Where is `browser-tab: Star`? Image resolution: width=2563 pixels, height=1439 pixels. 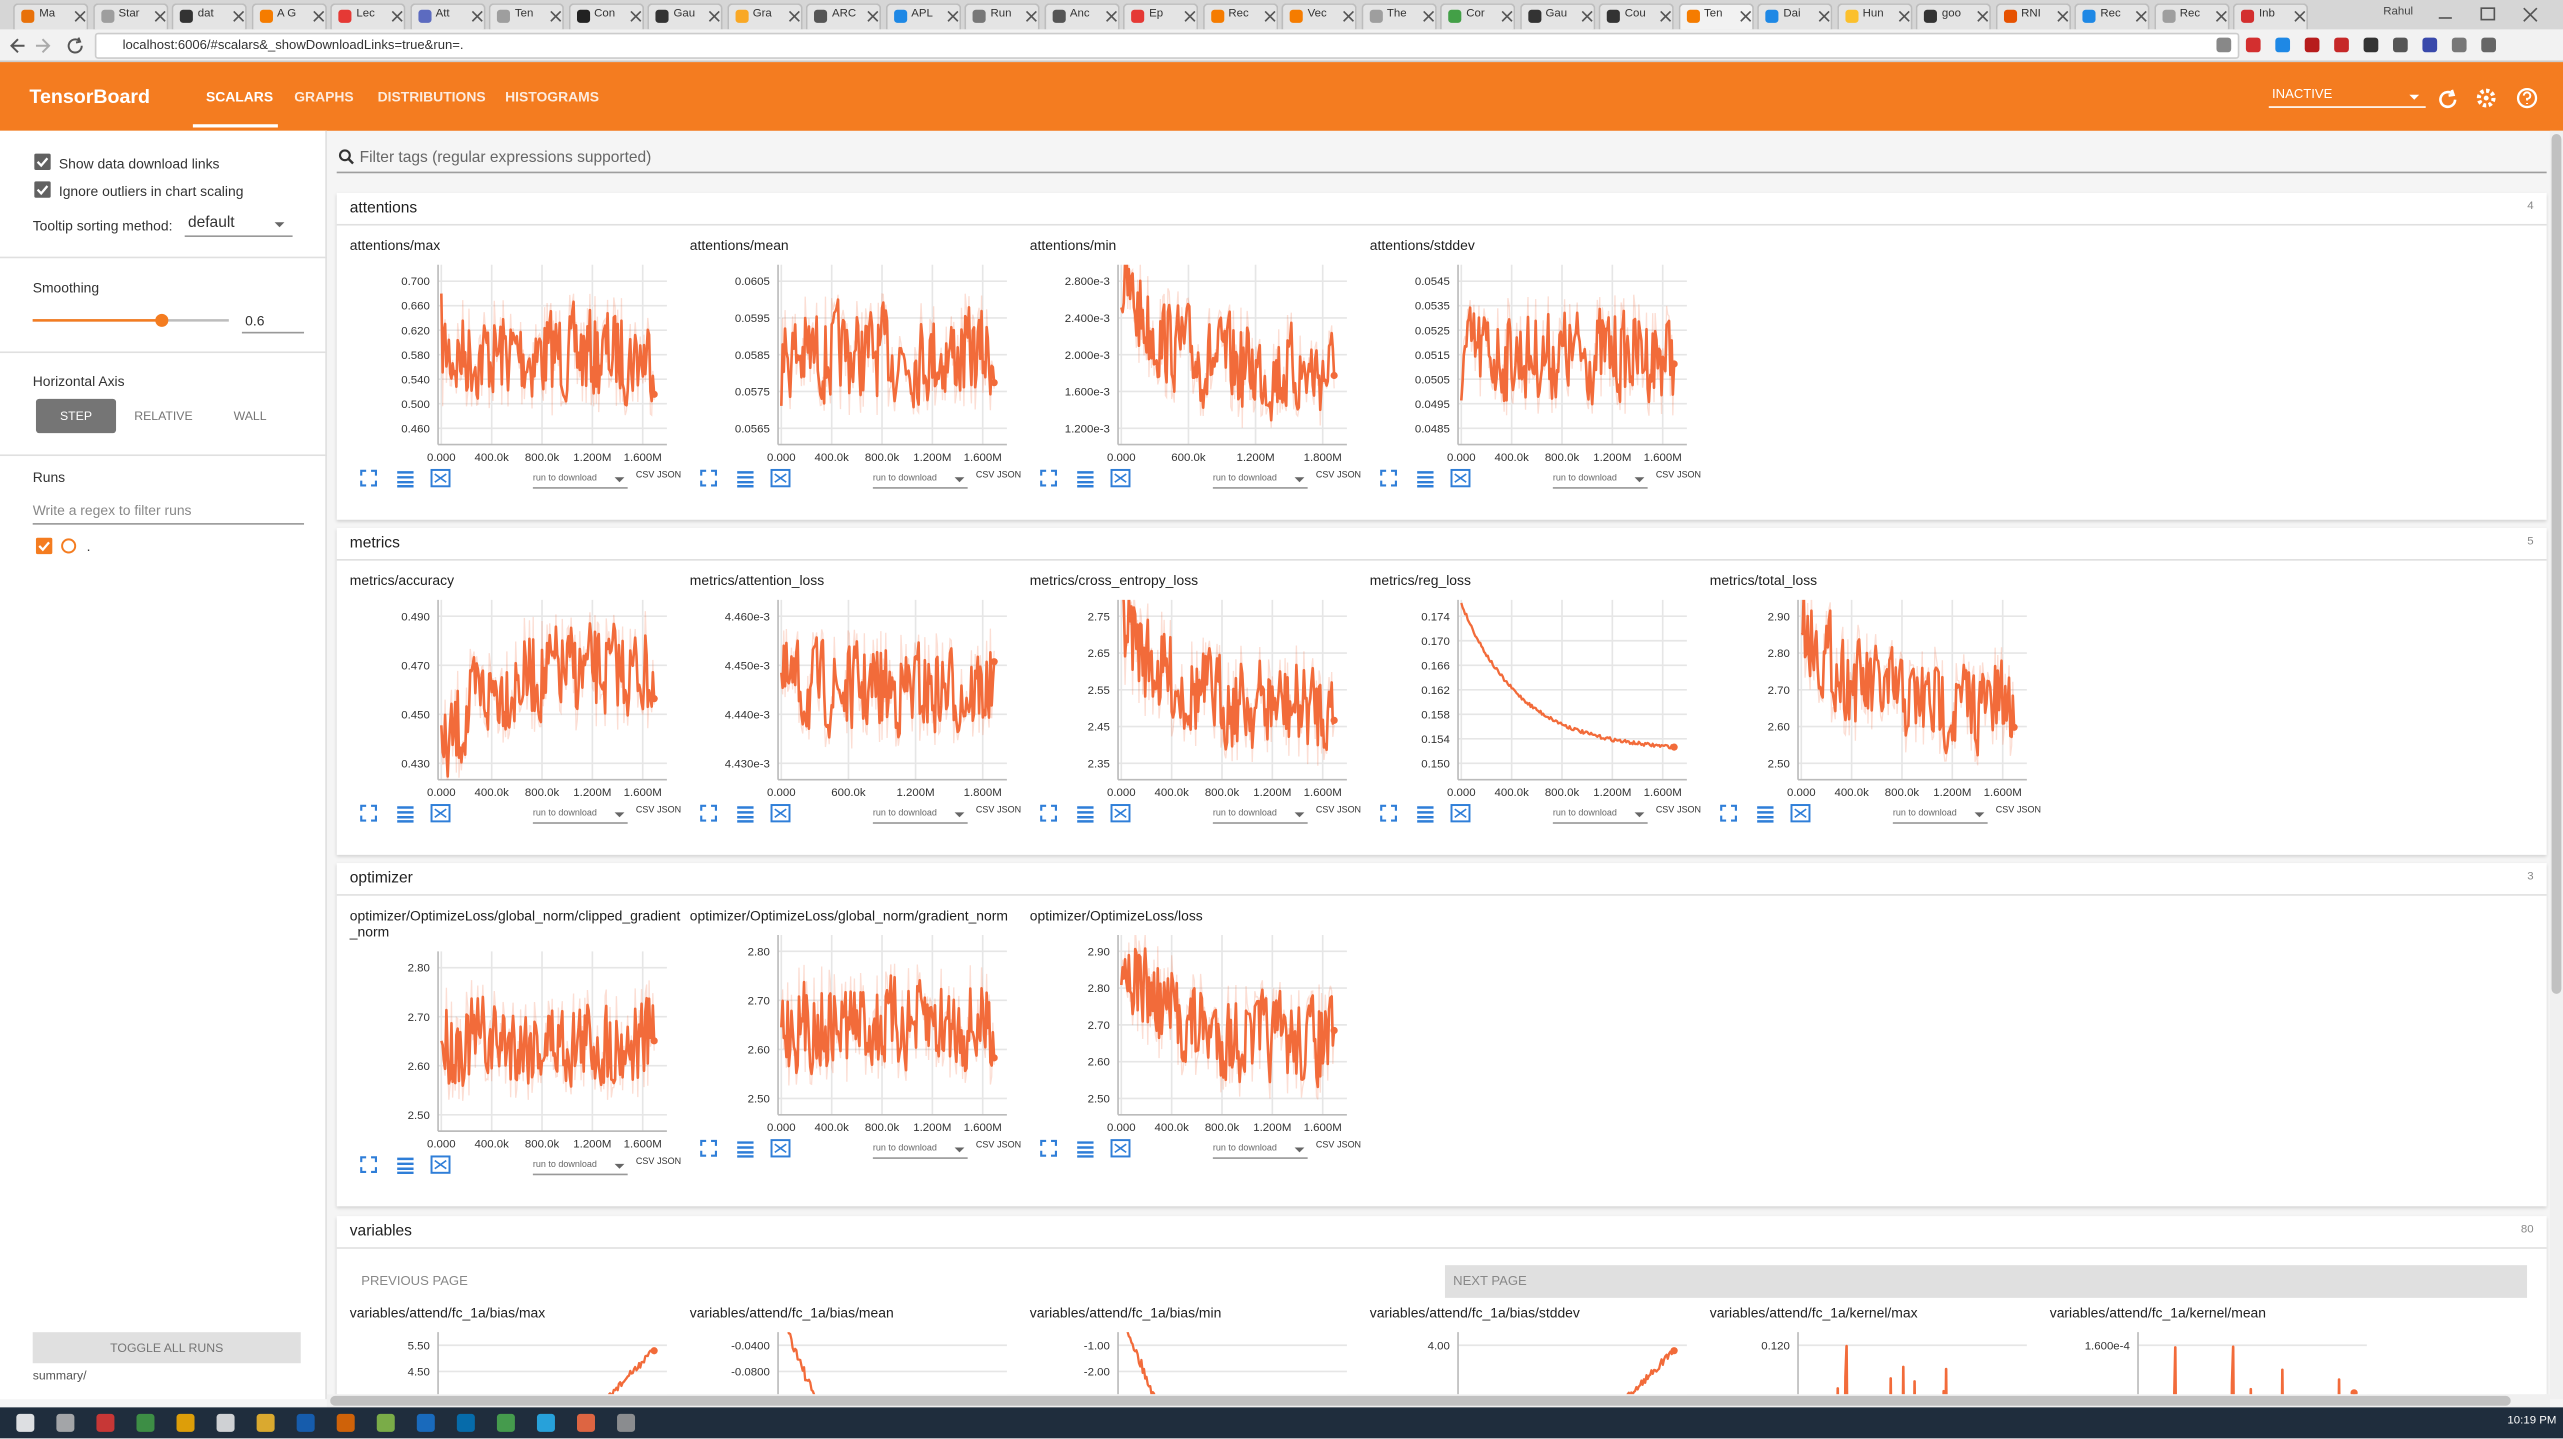 browser-tab: Star is located at coordinates (130, 16).